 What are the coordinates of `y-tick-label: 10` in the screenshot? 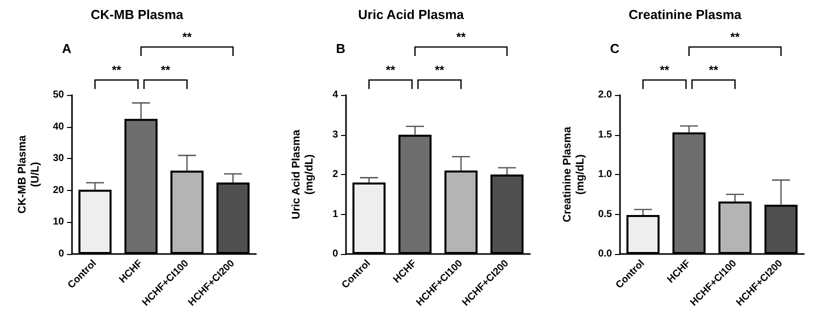 It's located at (58, 222).